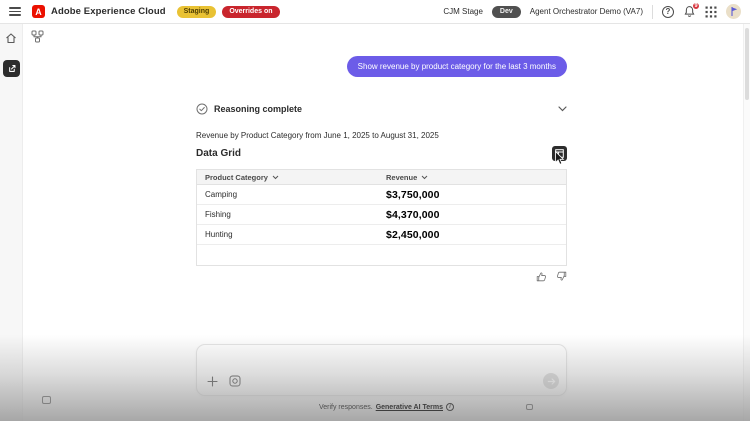 This screenshot has height=421, width=750. Describe the element at coordinates (11, 68) in the screenshot. I see `agent-workspace-icon` at that location.